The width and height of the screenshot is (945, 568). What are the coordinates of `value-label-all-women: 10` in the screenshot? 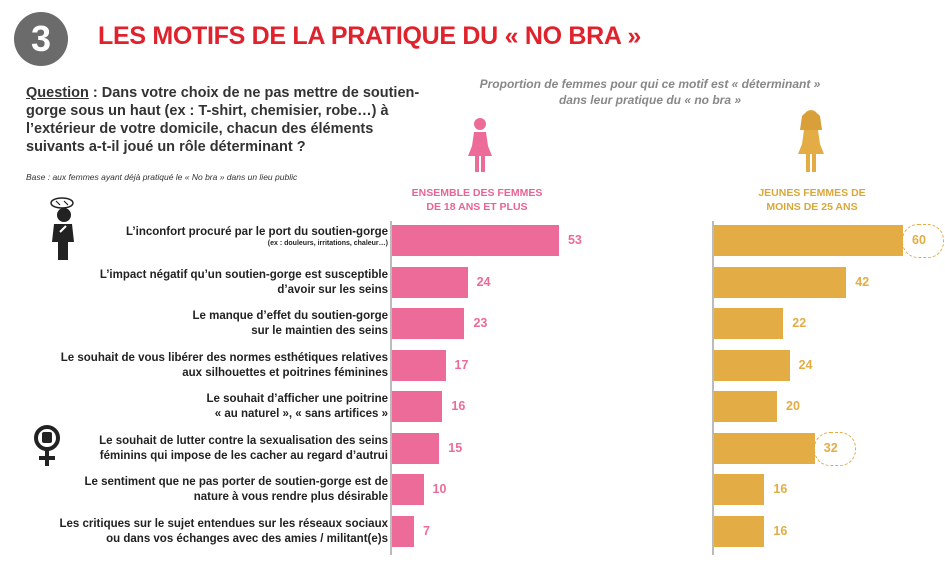 It's located at (439, 489).